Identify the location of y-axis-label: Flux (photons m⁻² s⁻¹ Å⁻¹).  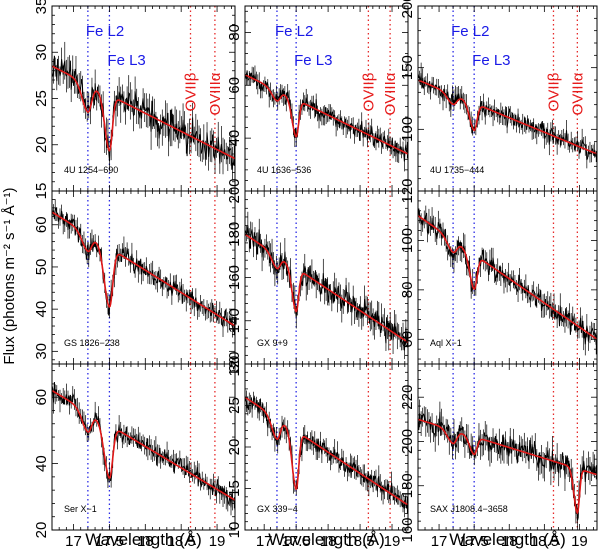
(9, 275).